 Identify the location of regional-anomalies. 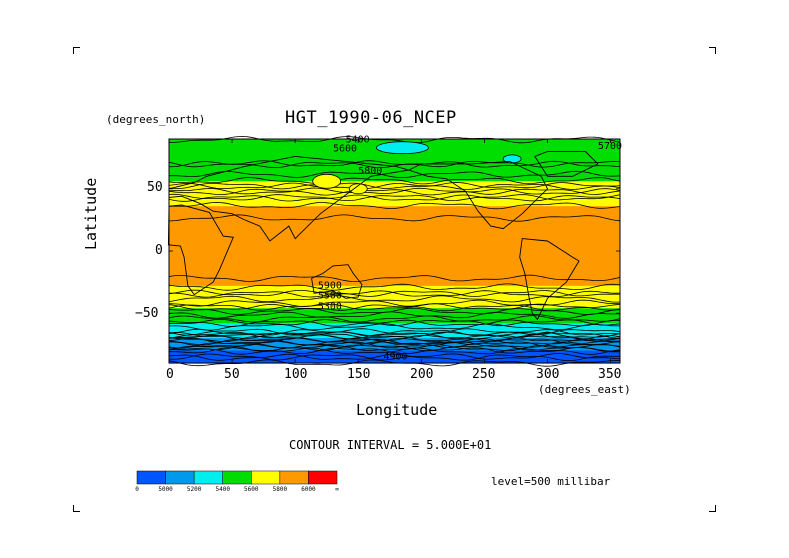
(417, 168).